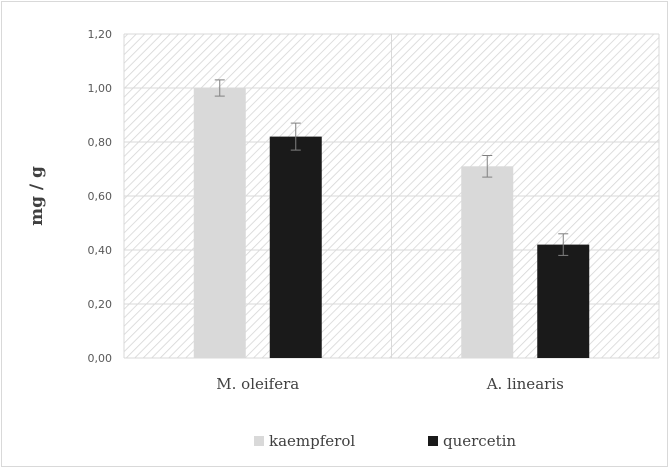 The width and height of the screenshot is (671, 470). What do you see at coordinates (100, 142) in the screenshot?
I see `y-tick-label: 0,80` at bounding box center [100, 142].